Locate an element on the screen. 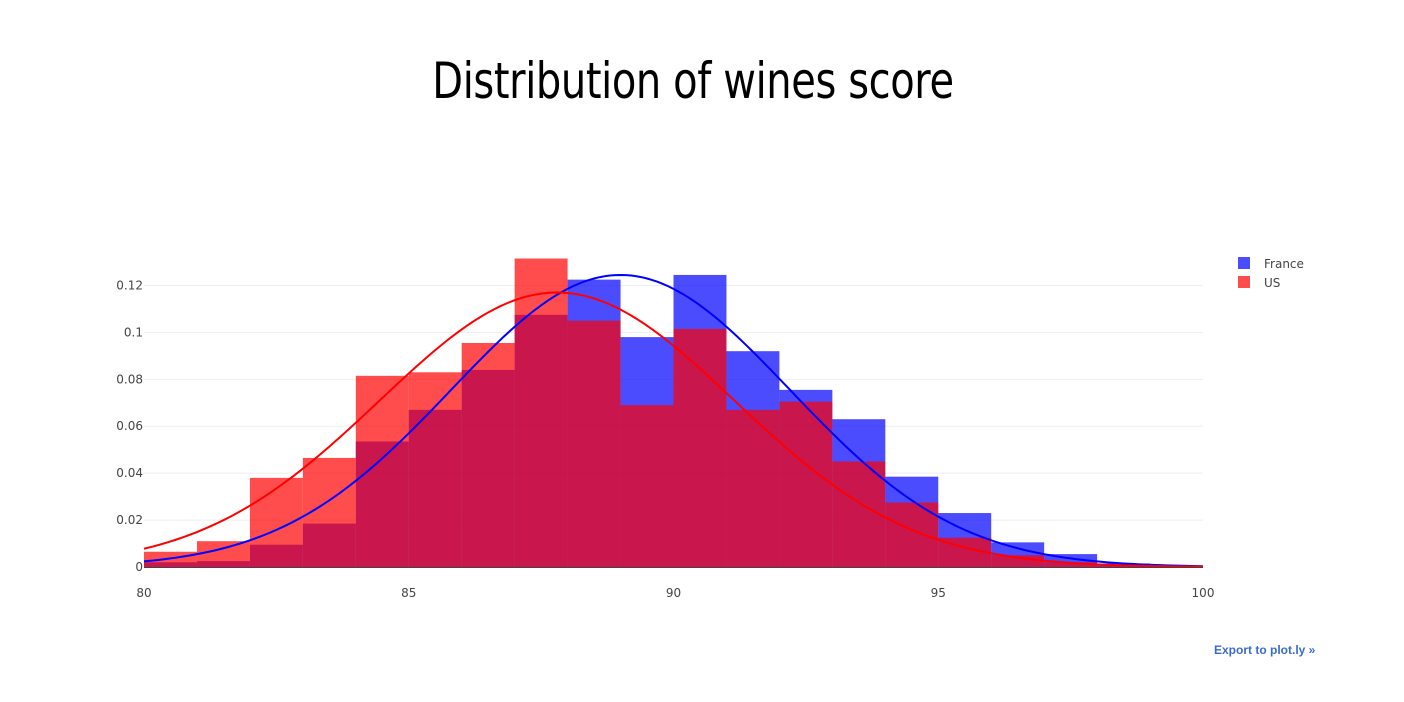 The height and width of the screenshot is (702, 1404). legend-swatch-us is located at coordinates (1244, 282).